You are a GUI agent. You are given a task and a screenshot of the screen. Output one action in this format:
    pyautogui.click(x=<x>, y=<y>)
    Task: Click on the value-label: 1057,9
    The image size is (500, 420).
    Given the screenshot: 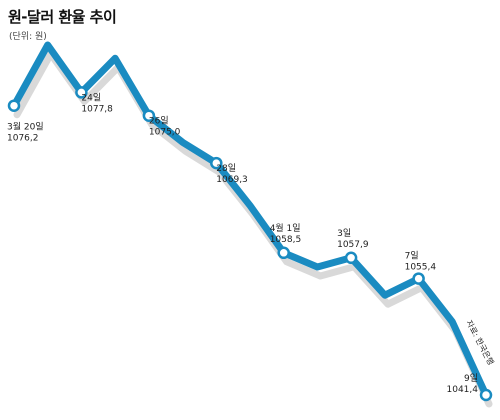 What is the action you would take?
    pyautogui.click(x=353, y=245)
    